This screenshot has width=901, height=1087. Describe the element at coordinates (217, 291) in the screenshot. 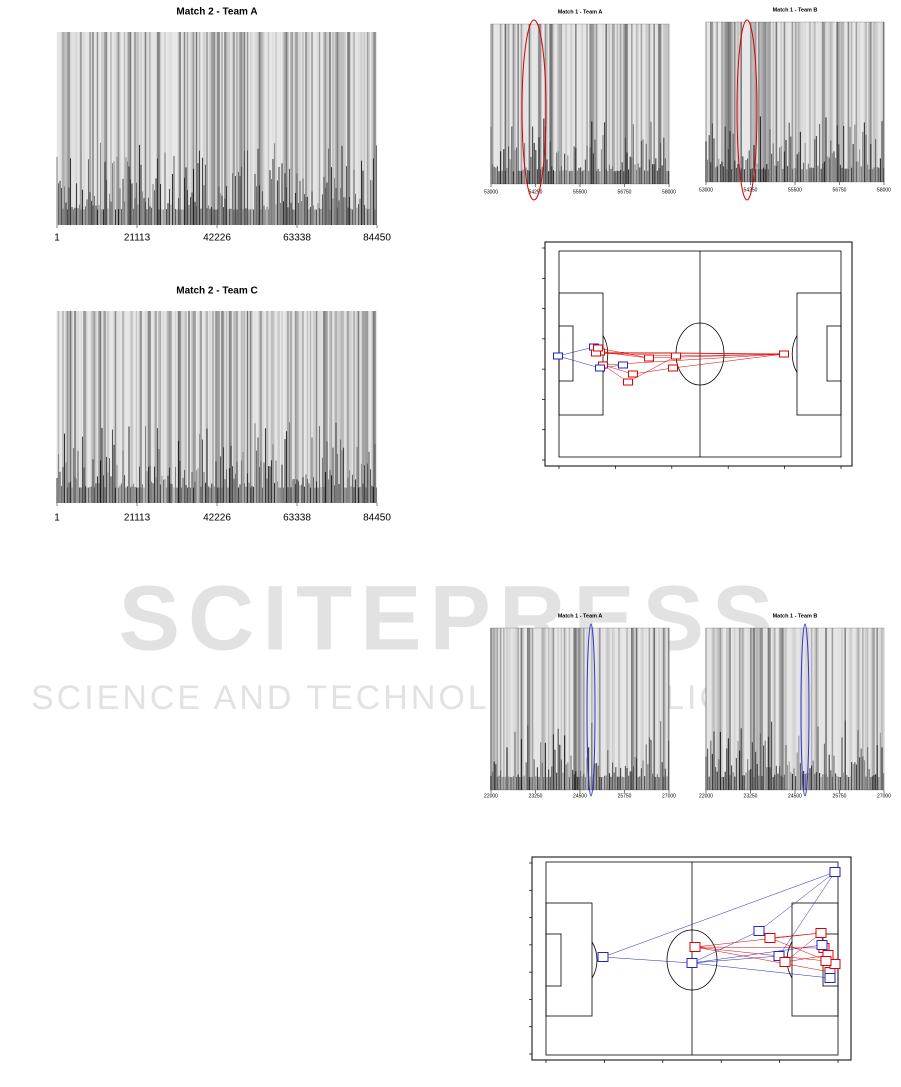

I see `panel-title: Match 2 - Team C` at that location.